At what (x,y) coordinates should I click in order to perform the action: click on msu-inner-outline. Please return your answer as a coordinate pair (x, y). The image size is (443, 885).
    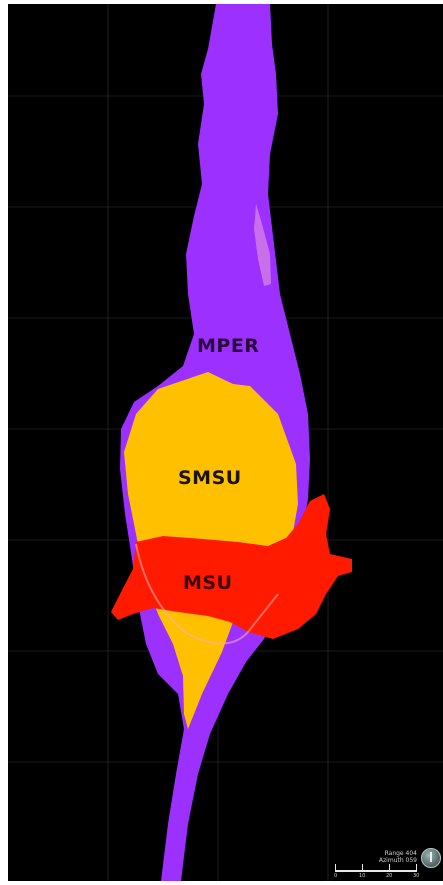
    Looking at the image, I should click on (207, 594).